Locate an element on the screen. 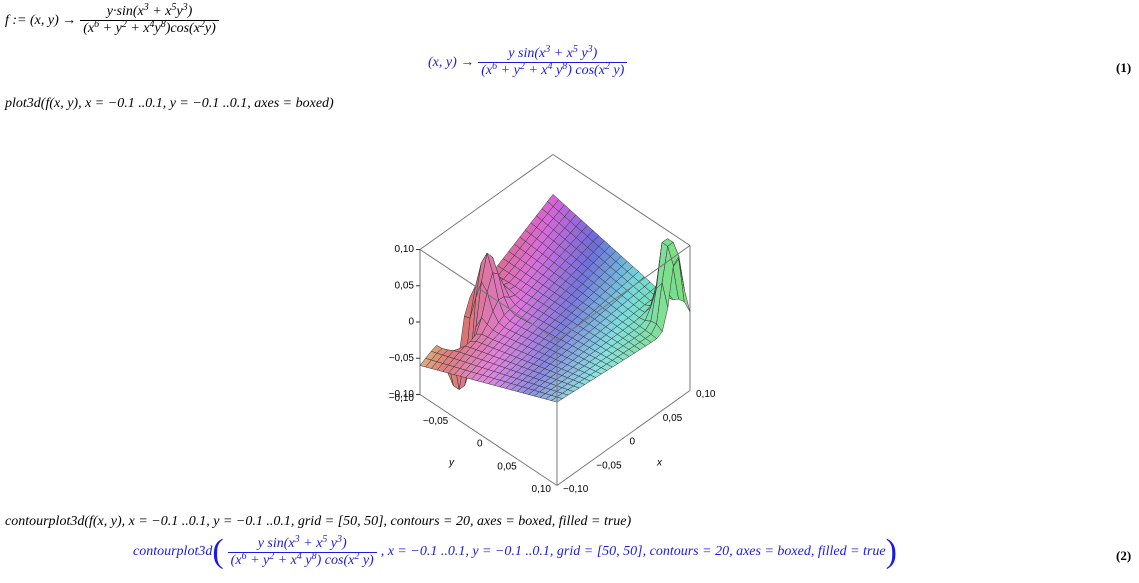 This screenshot has height=583, width=1139. y-tick-label: 0 is located at coordinates (480, 444).